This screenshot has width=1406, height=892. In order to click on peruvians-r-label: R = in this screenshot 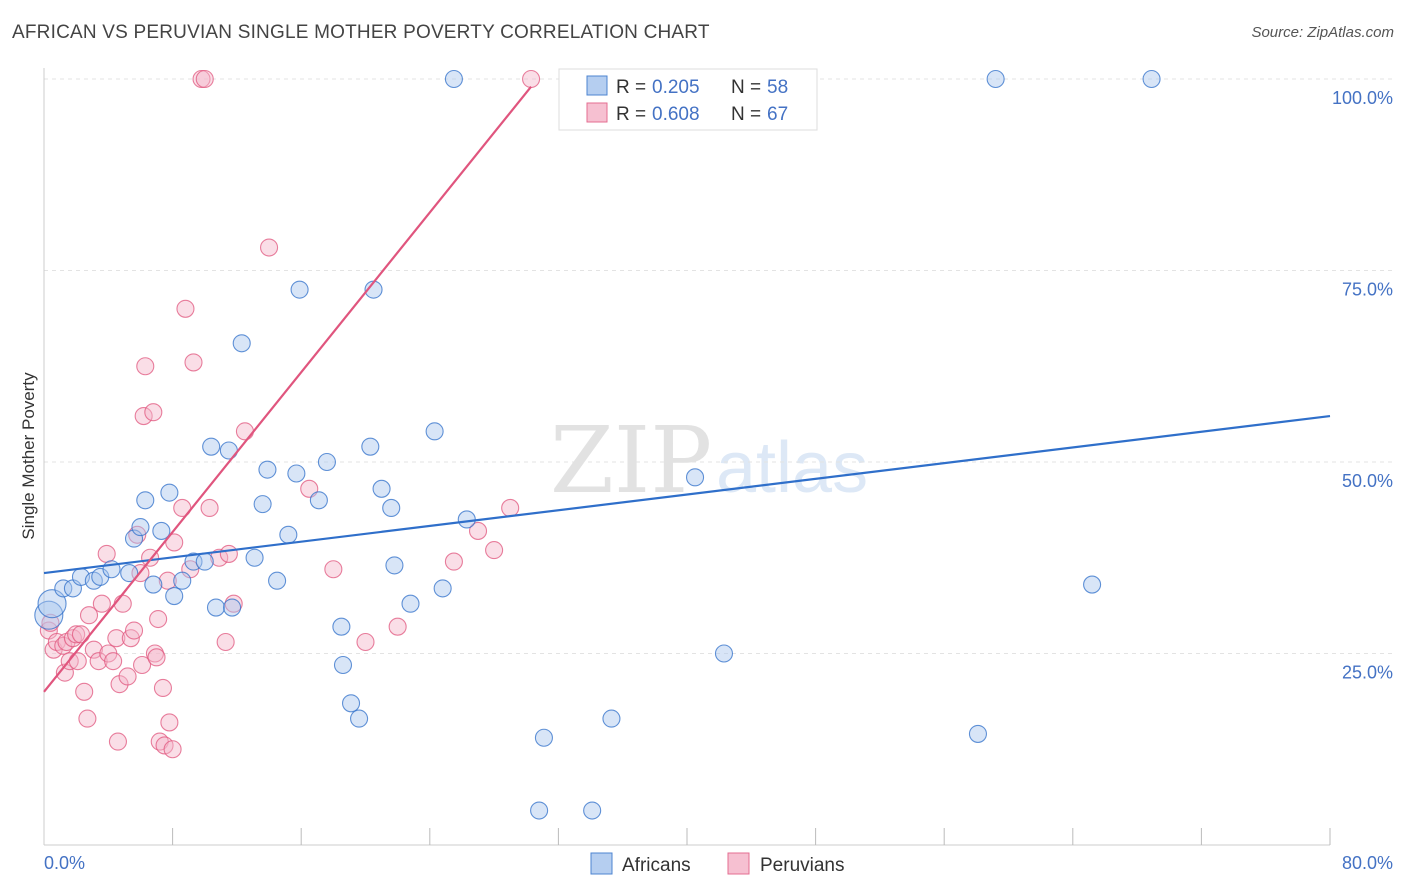, I will do `click(631, 114)`.